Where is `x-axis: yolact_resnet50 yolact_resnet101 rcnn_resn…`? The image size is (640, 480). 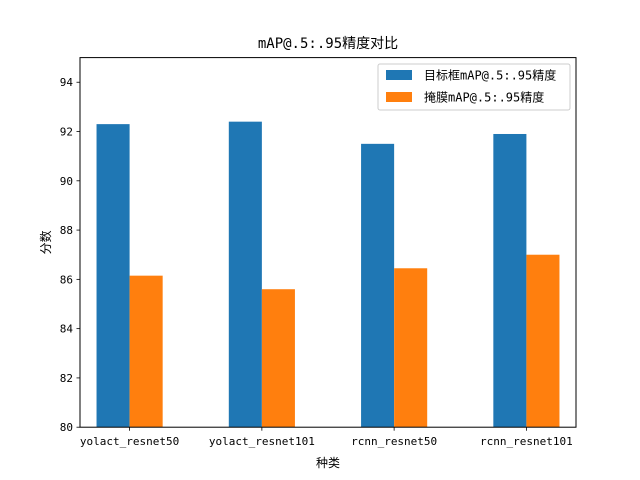 x-axis: yolact_resnet50 yolact_resnet101 rcnn_resn… is located at coordinates (326, 437).